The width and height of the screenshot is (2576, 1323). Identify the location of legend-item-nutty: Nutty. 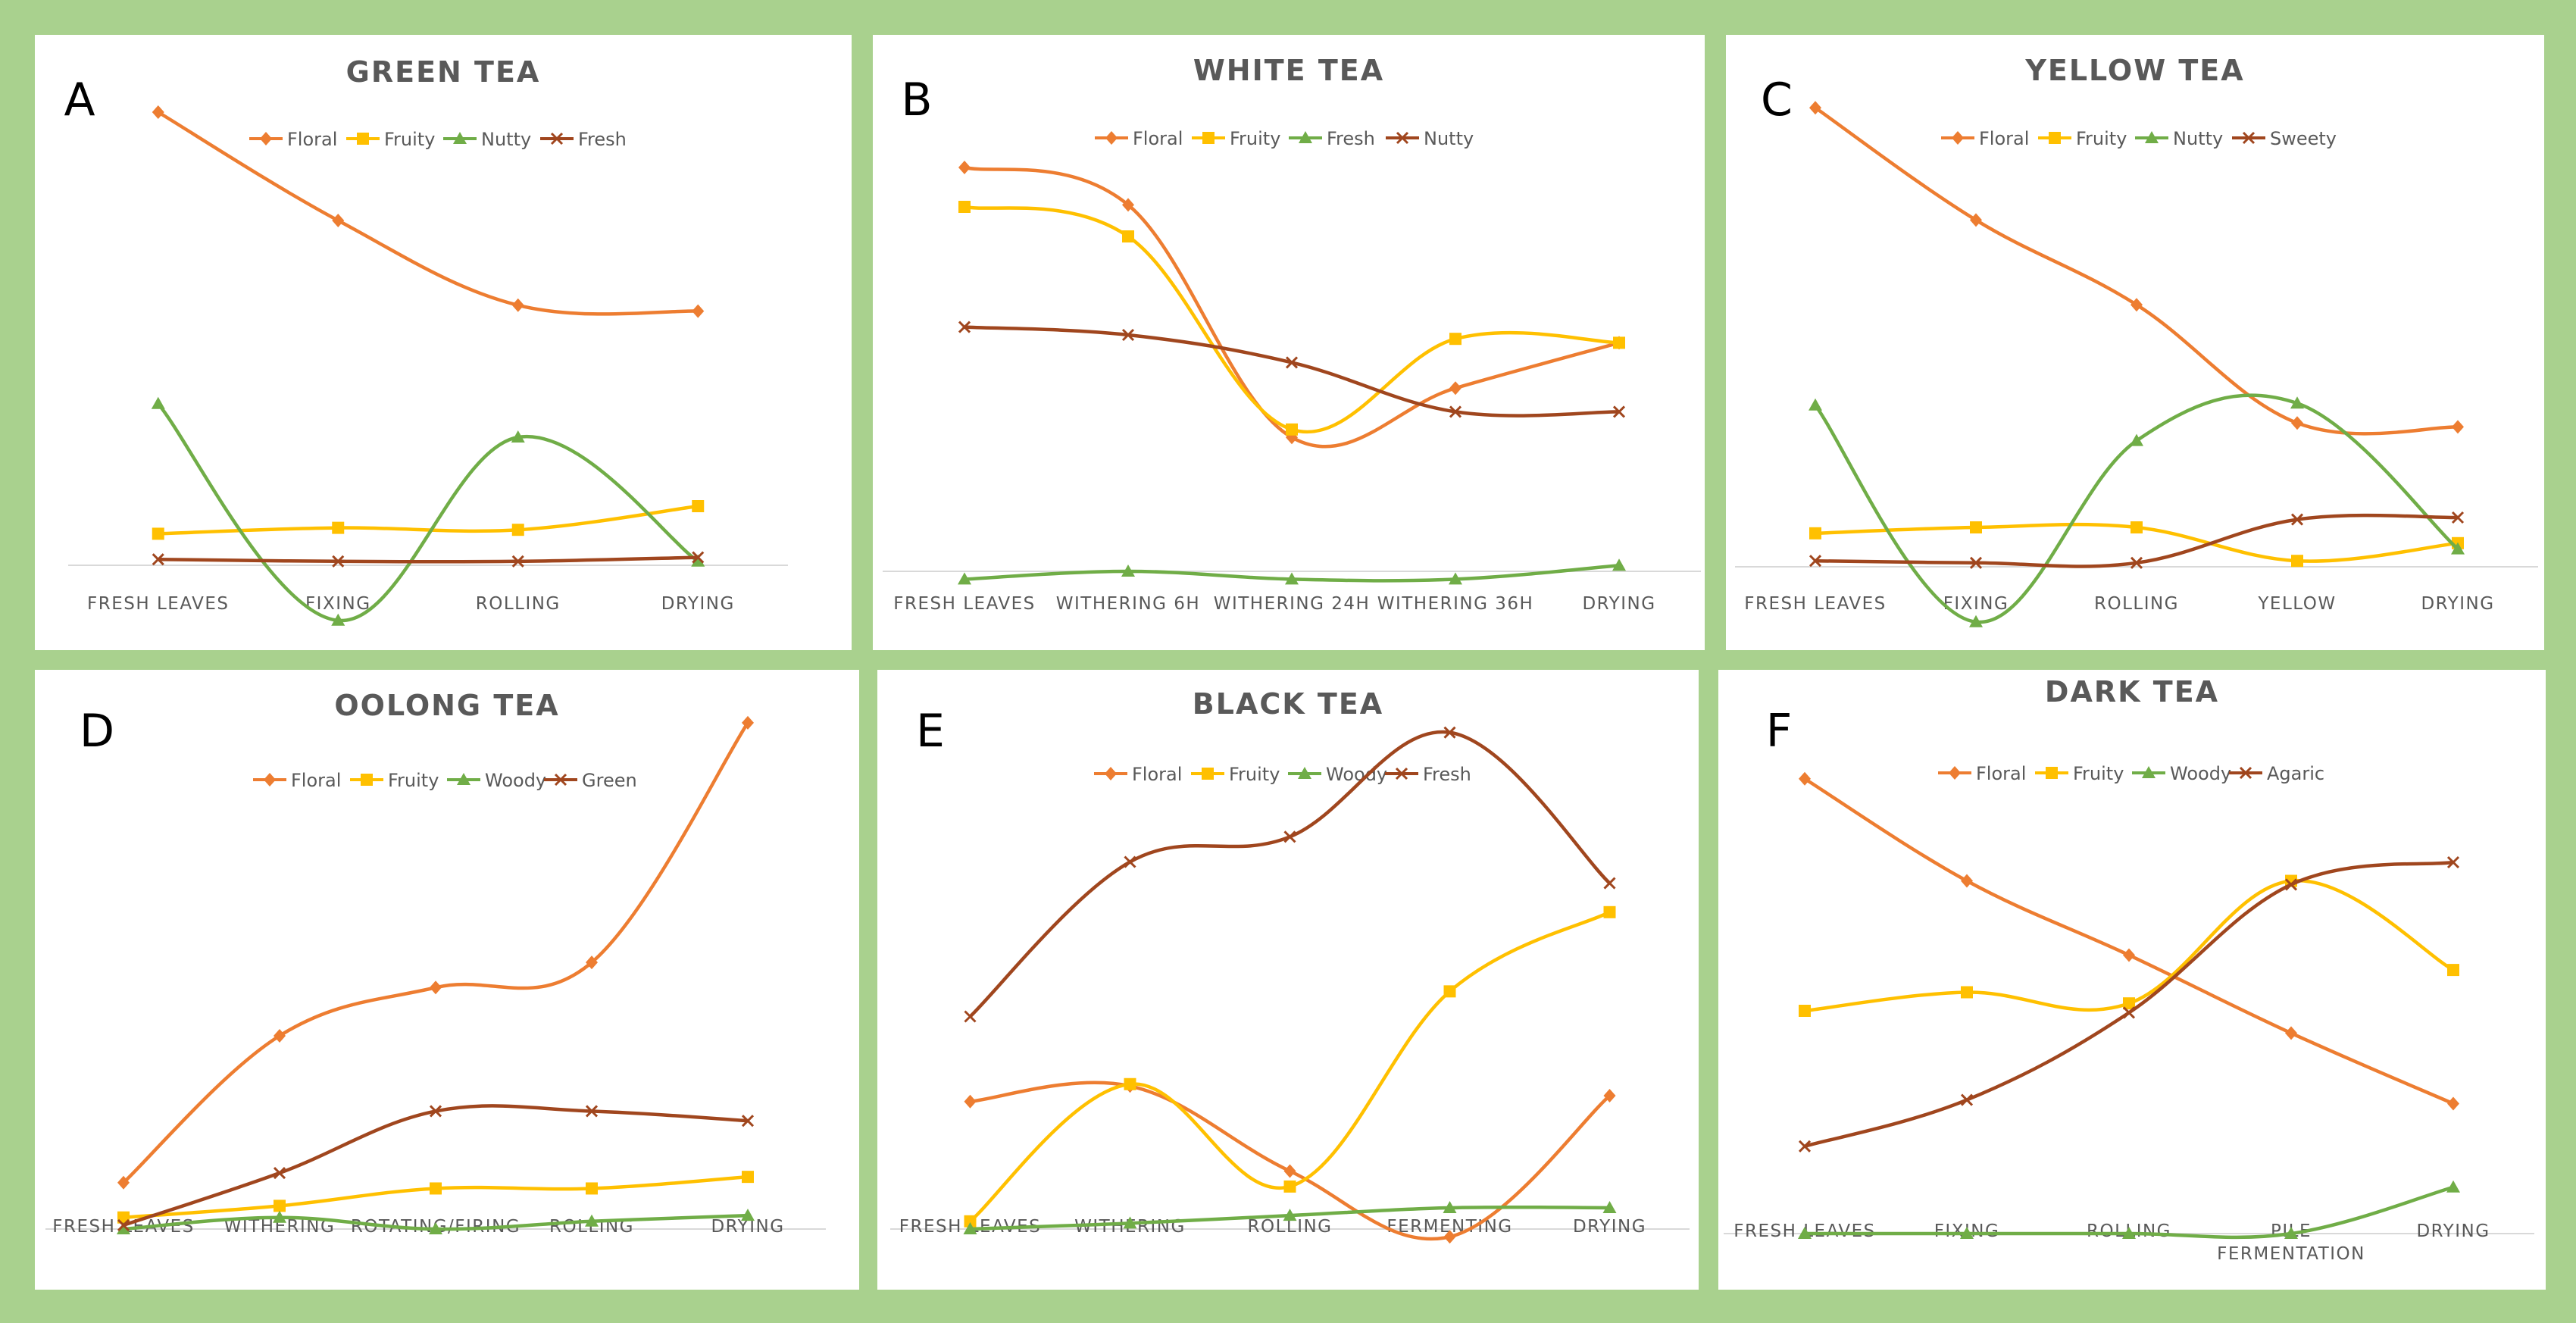
(487, 139).